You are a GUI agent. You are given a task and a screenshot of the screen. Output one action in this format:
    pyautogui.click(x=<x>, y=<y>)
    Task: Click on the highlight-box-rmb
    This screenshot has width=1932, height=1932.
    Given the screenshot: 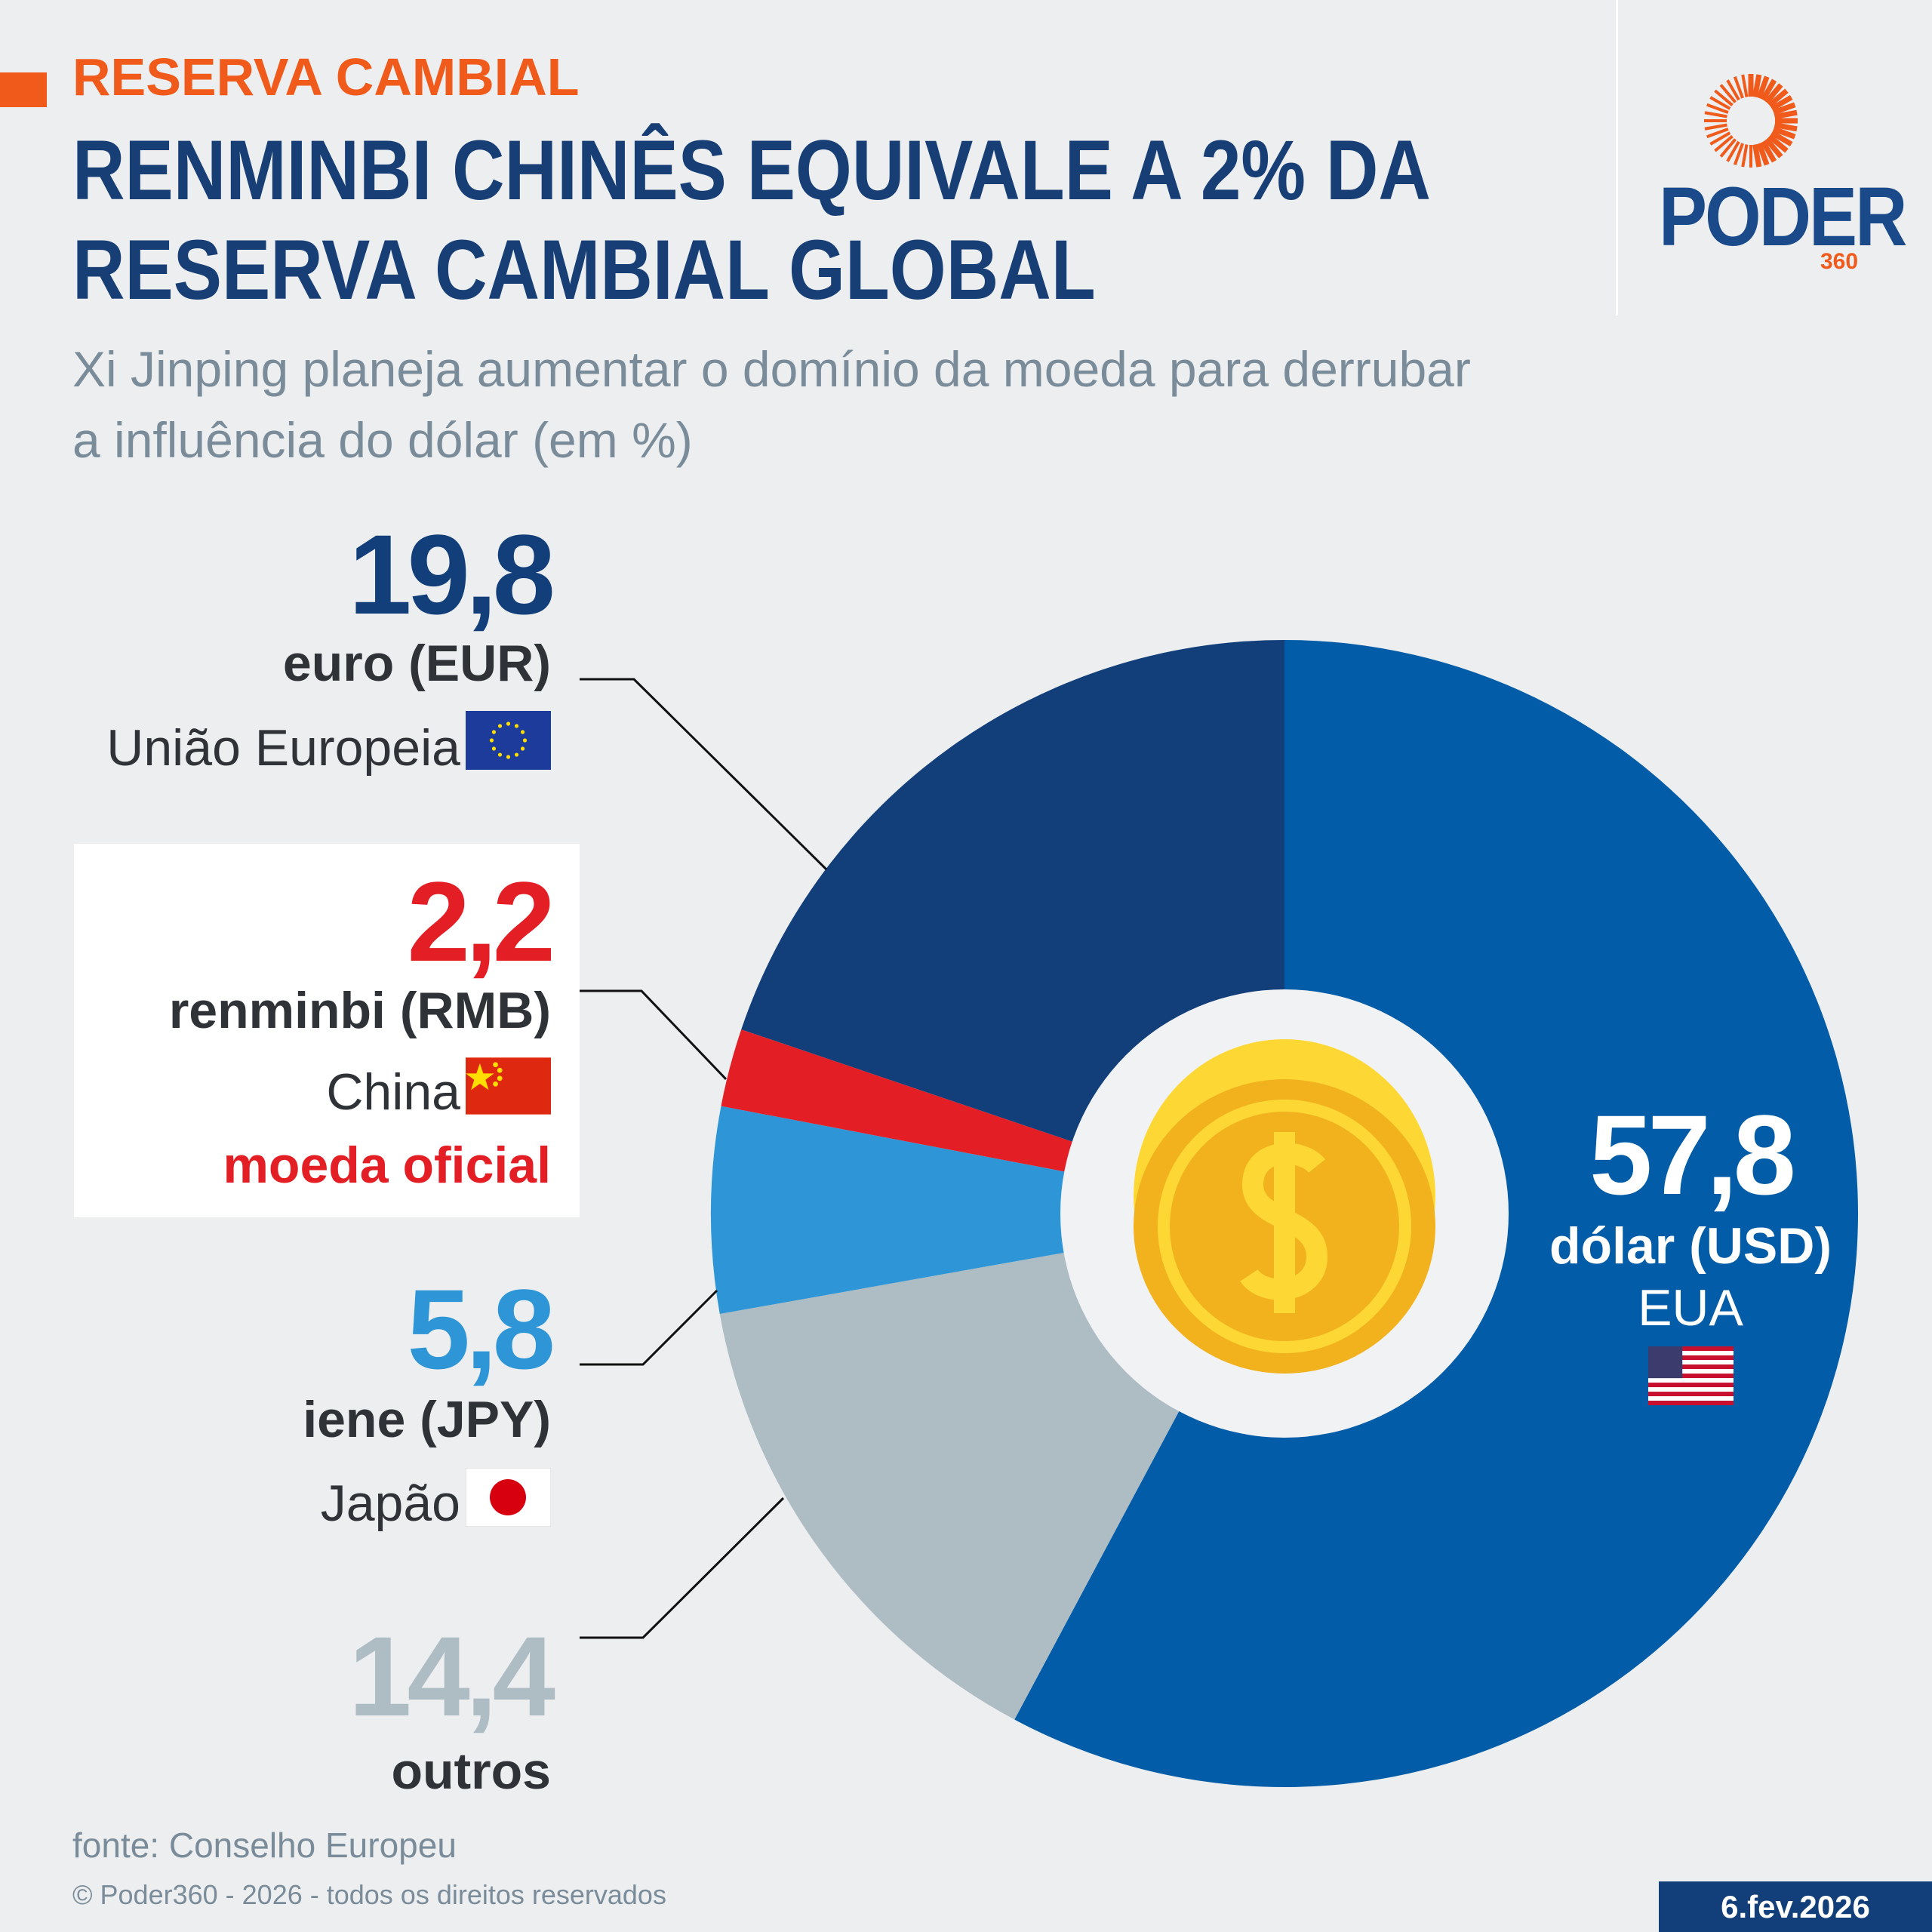 What is the action you would take?
    pyautogui.click(x=327, y=1030)
    